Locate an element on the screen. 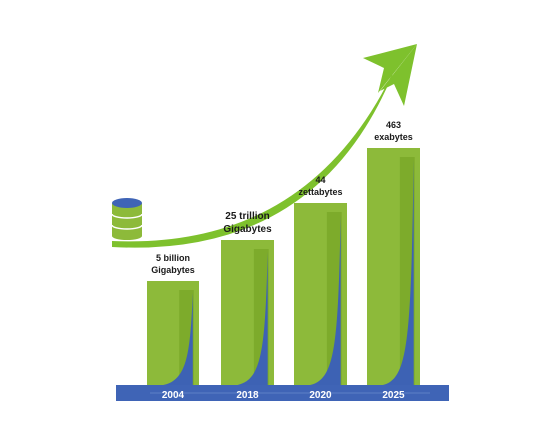 Image resolution: width=558 pixels, height=447 pixels. bar-2018 is located at coordinates (247, 313).